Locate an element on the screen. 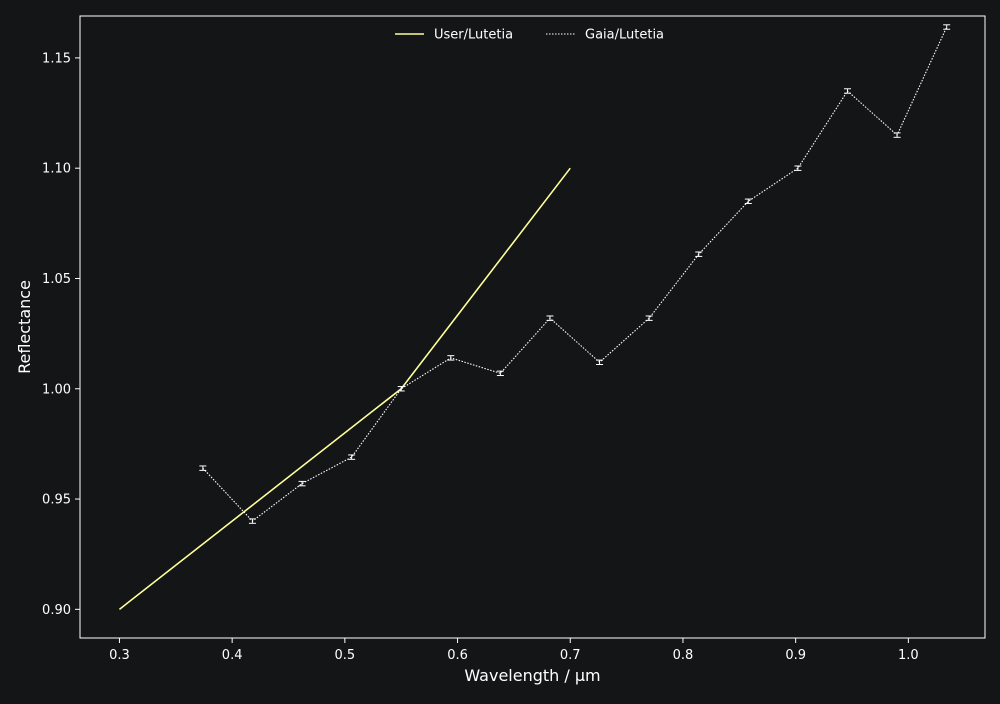  y-axis-title: Reflectance is located at coordinates (24, 327).